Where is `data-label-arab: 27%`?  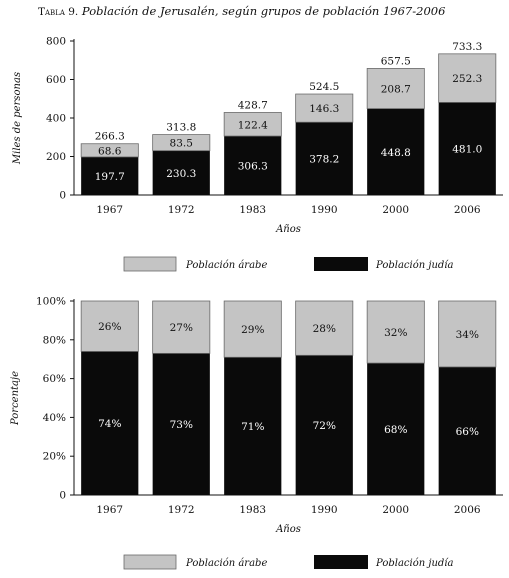 data-label-arab: 27% is located at coordinates (181, 328).